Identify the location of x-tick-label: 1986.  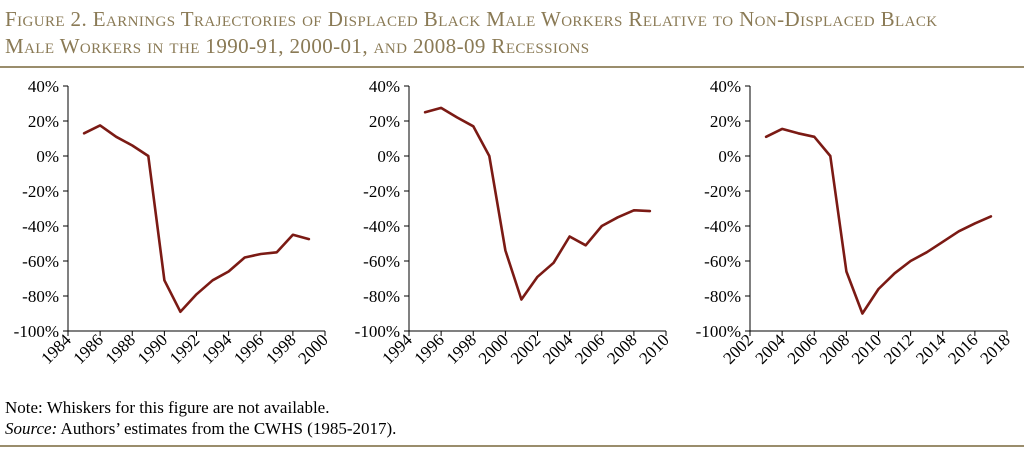
(87, 348).